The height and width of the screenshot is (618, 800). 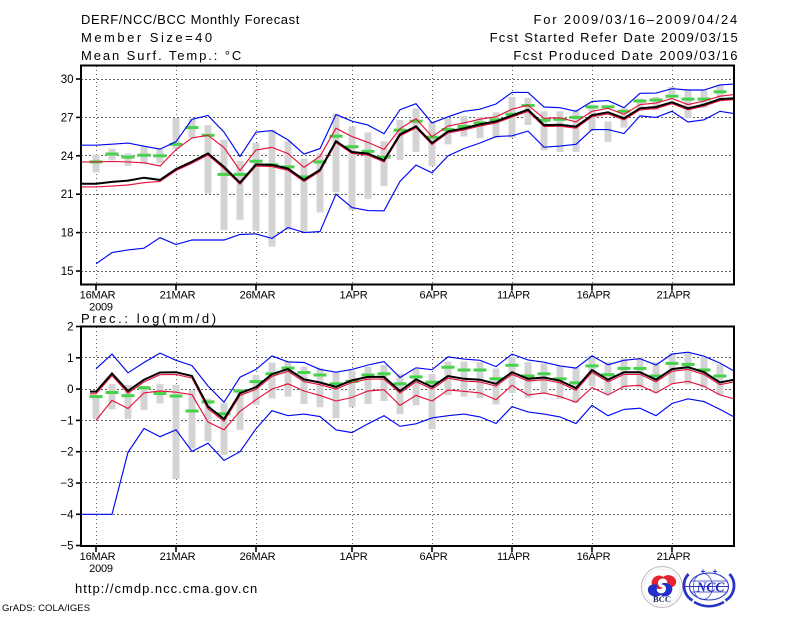 What do you see at coordinates (66, 453) in the screenshot?
I see `svg-text: −2` at bounding box center [66, 453].